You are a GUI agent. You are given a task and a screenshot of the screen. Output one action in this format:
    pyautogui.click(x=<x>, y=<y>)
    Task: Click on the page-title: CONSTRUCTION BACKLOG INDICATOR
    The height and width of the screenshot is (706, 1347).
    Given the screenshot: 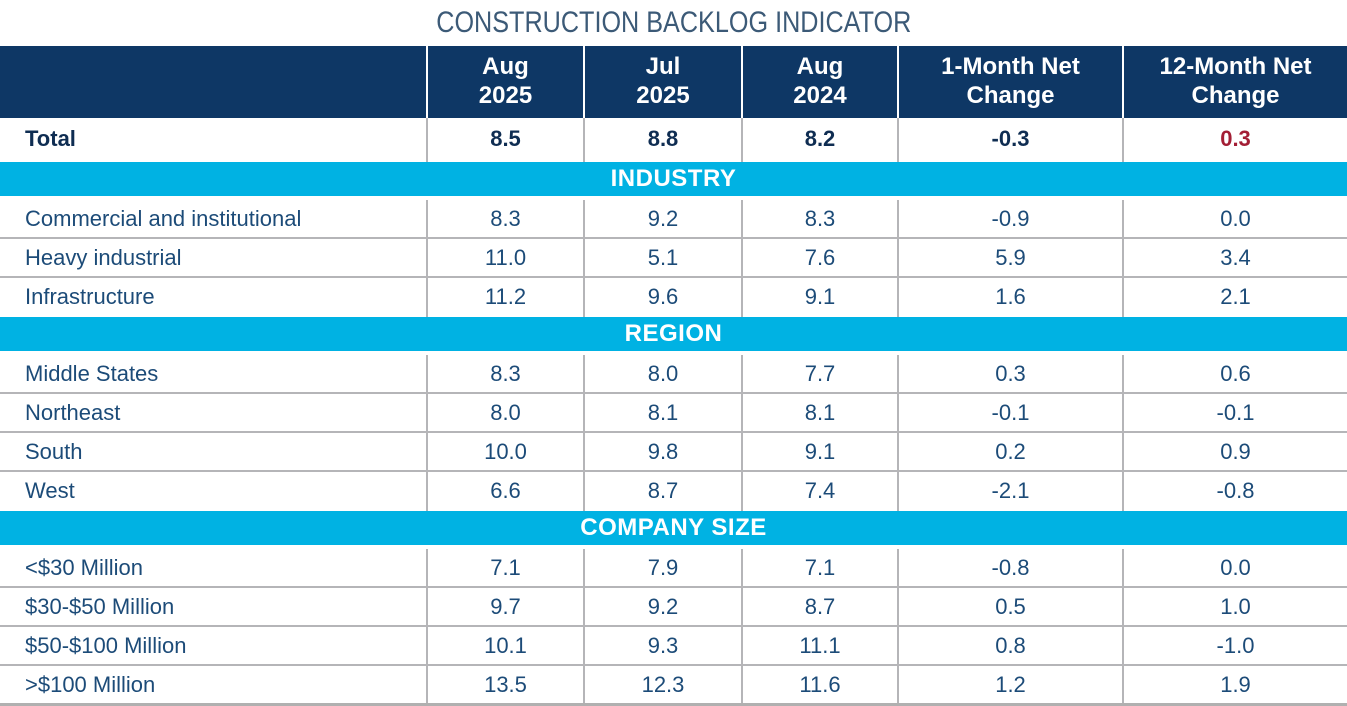 What is the action you would take?
    pyautogui.click(x=673, y=22)
    